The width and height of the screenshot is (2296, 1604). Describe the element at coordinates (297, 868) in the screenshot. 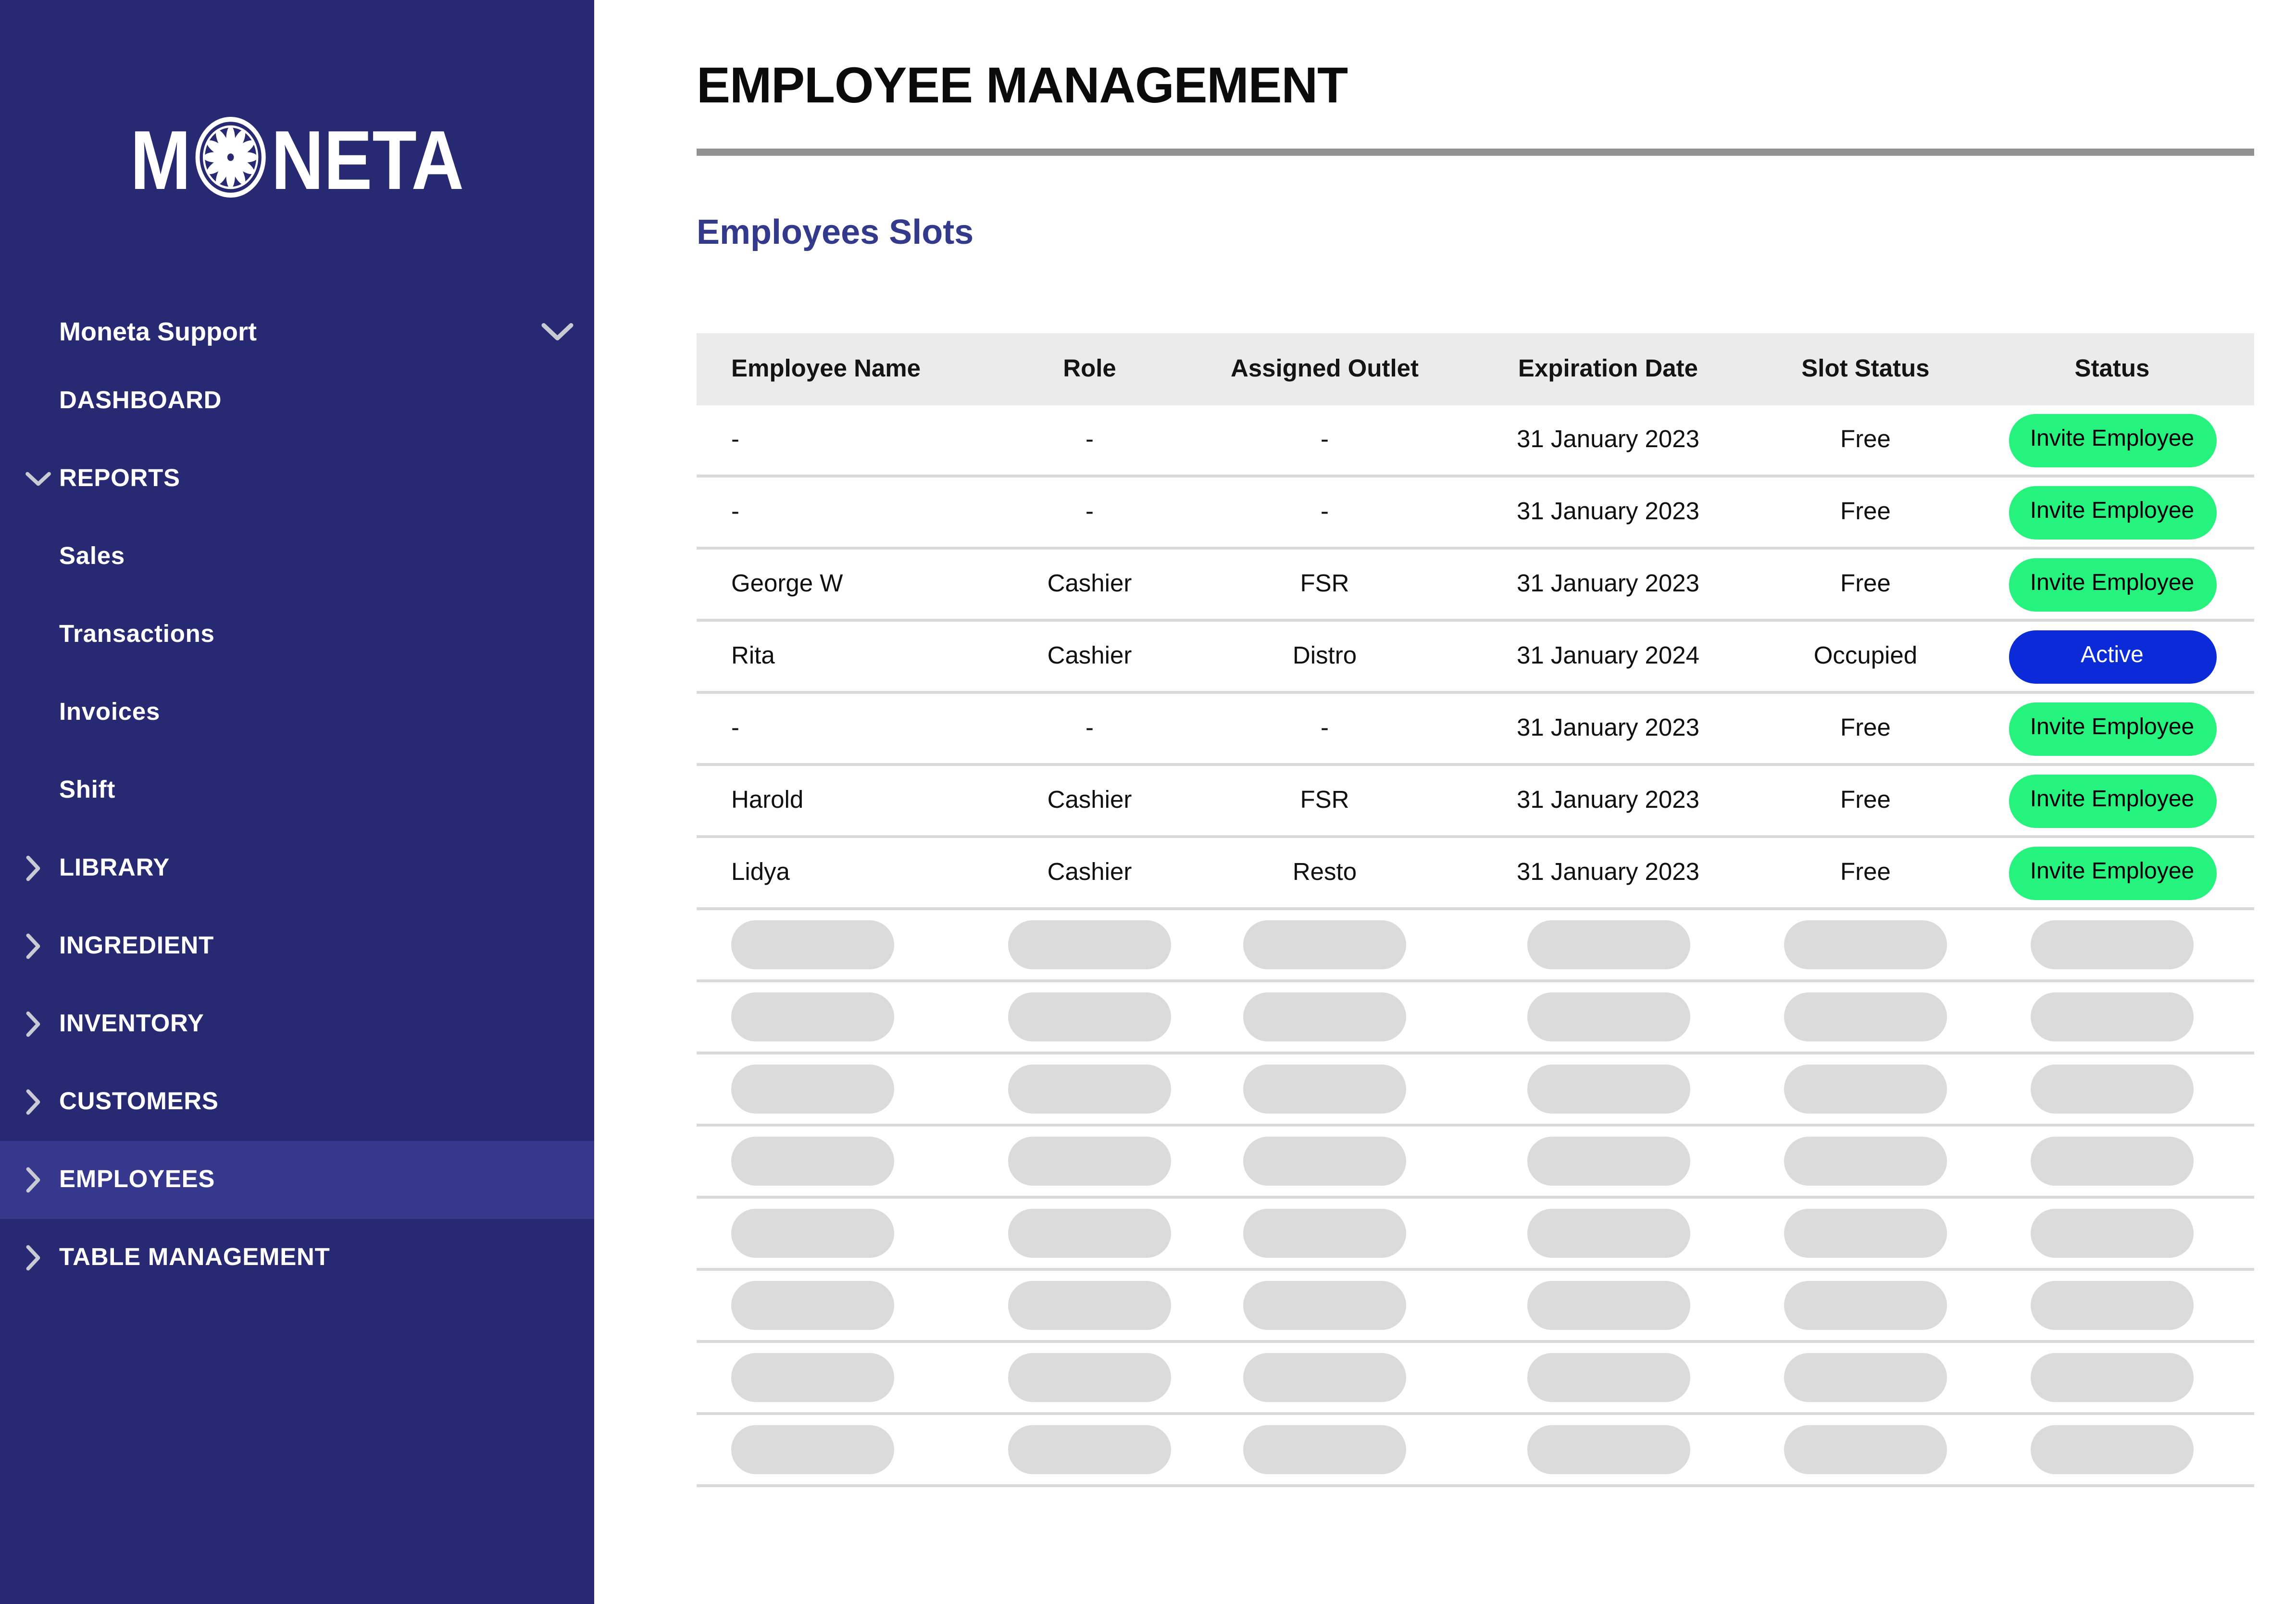

I see `sidebar-item-library: LIBRARY` at that location.